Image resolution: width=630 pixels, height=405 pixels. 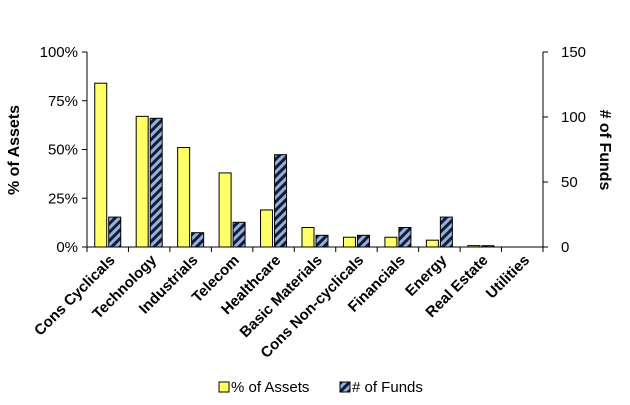 I want to click on legend-label-assets: % of Assets, so click(x=270, y=387).